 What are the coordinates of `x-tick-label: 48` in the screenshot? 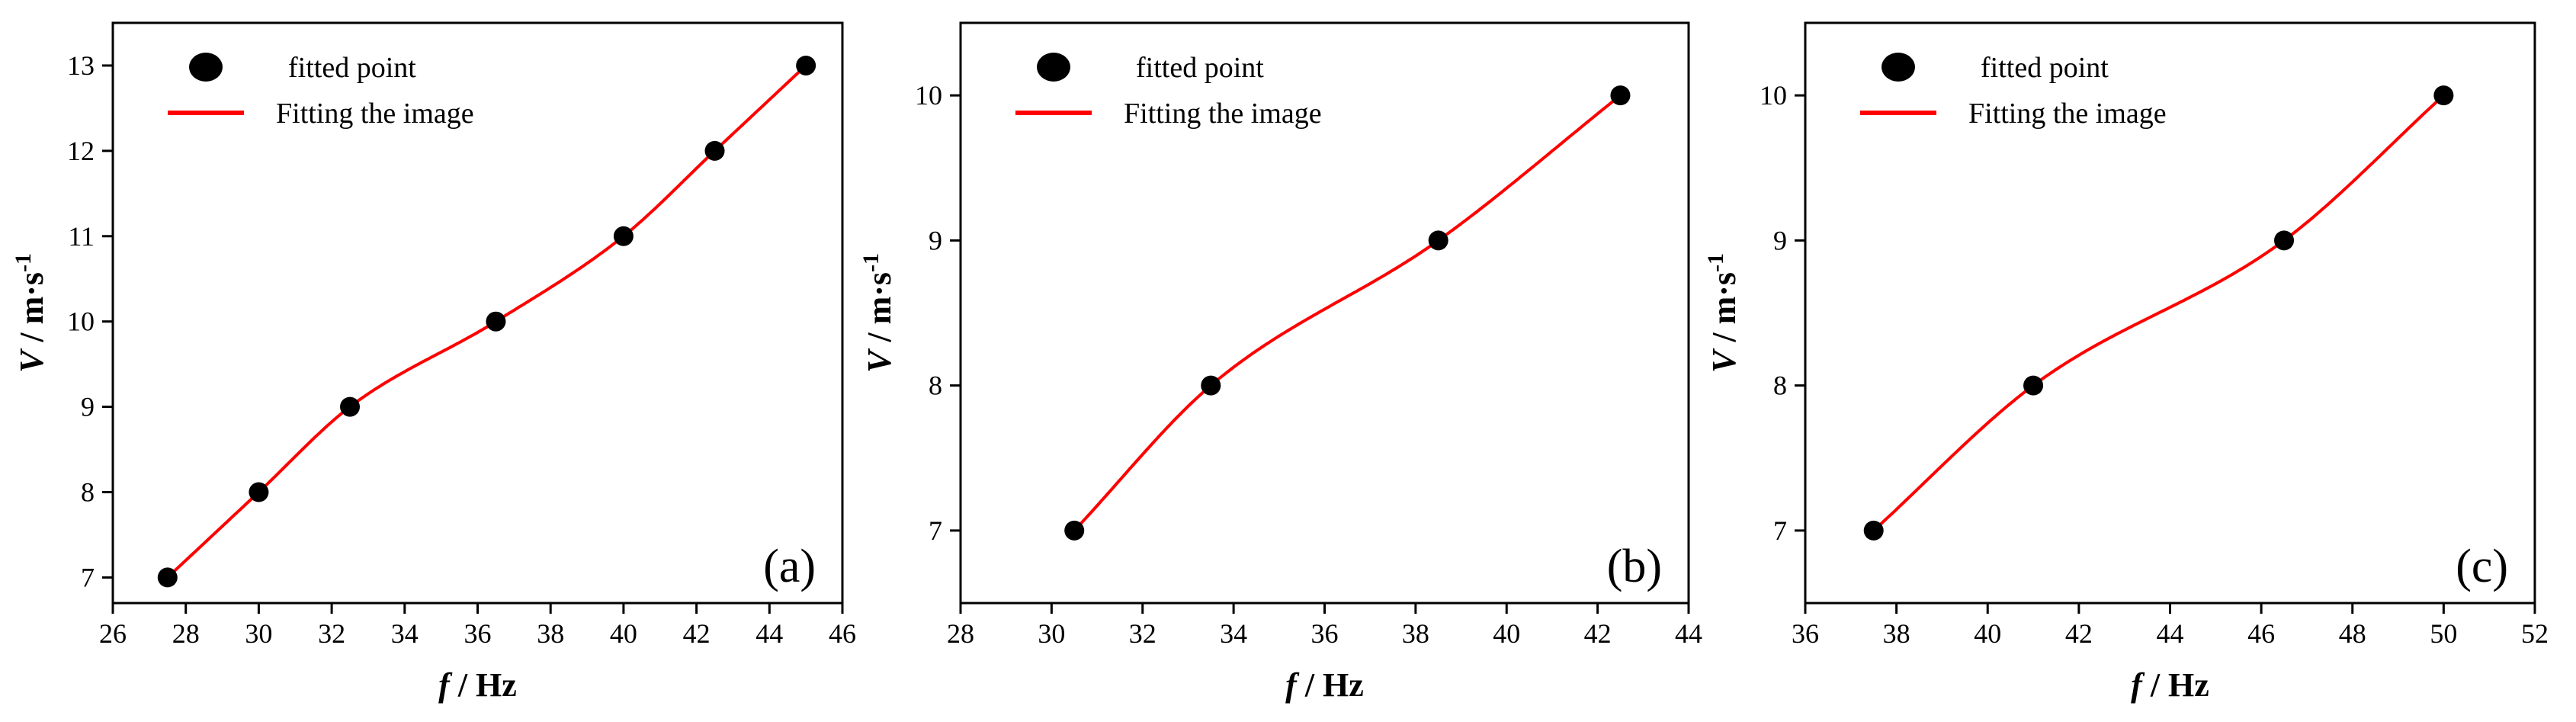 It's located at (2352, 633).